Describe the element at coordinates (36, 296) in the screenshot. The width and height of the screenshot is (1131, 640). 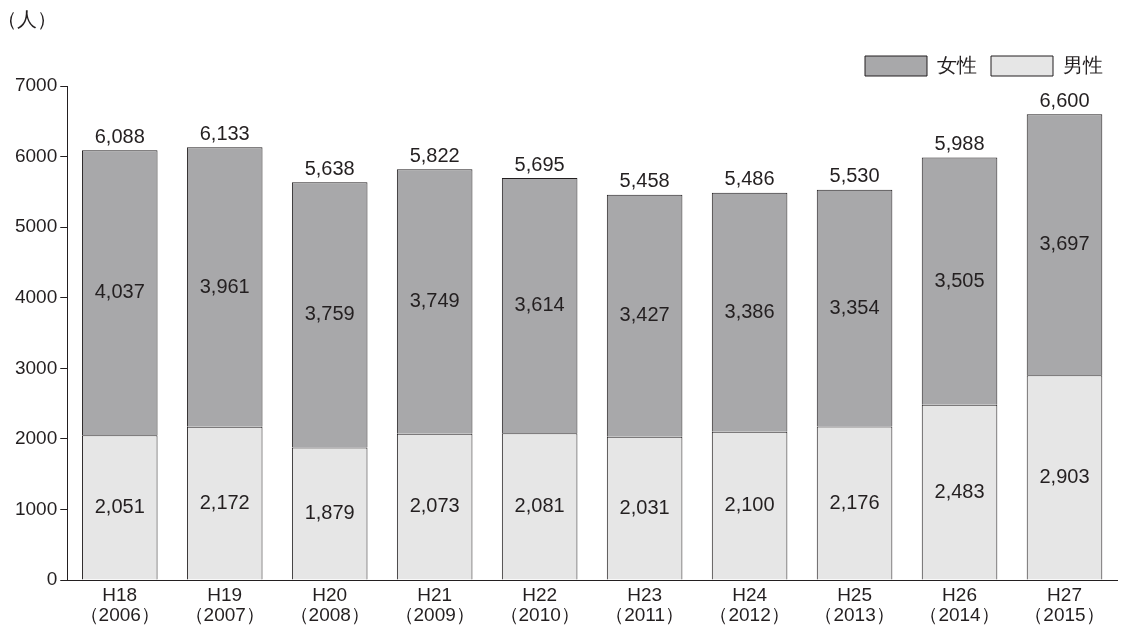
I see `y-tick-label: 4000` at that location.